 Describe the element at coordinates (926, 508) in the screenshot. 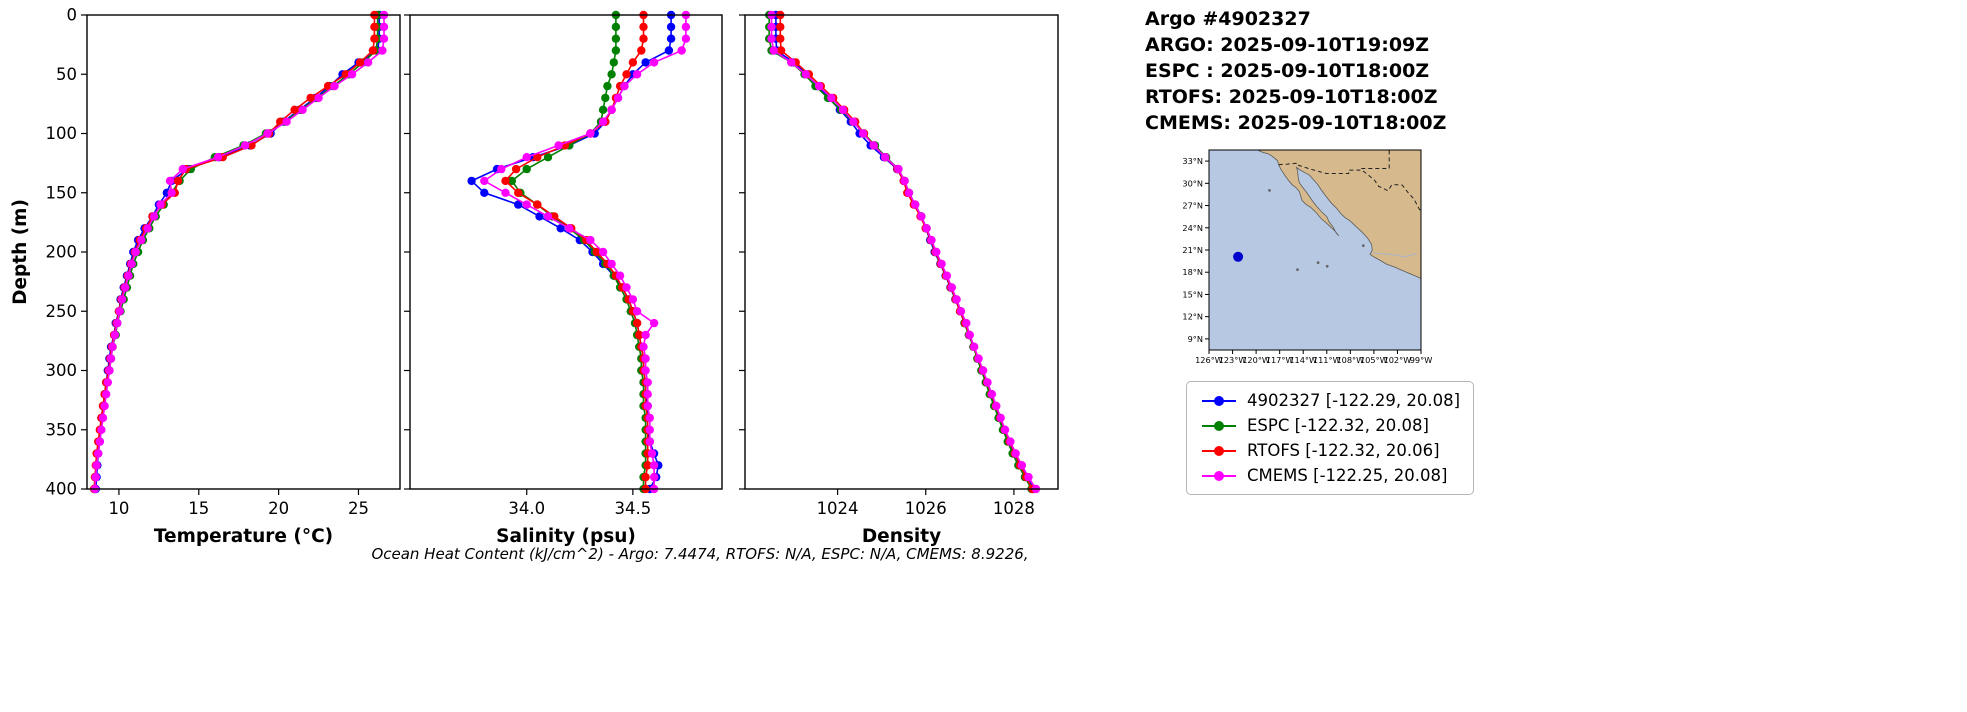

I see `x-tick-label: 1026` at that location.